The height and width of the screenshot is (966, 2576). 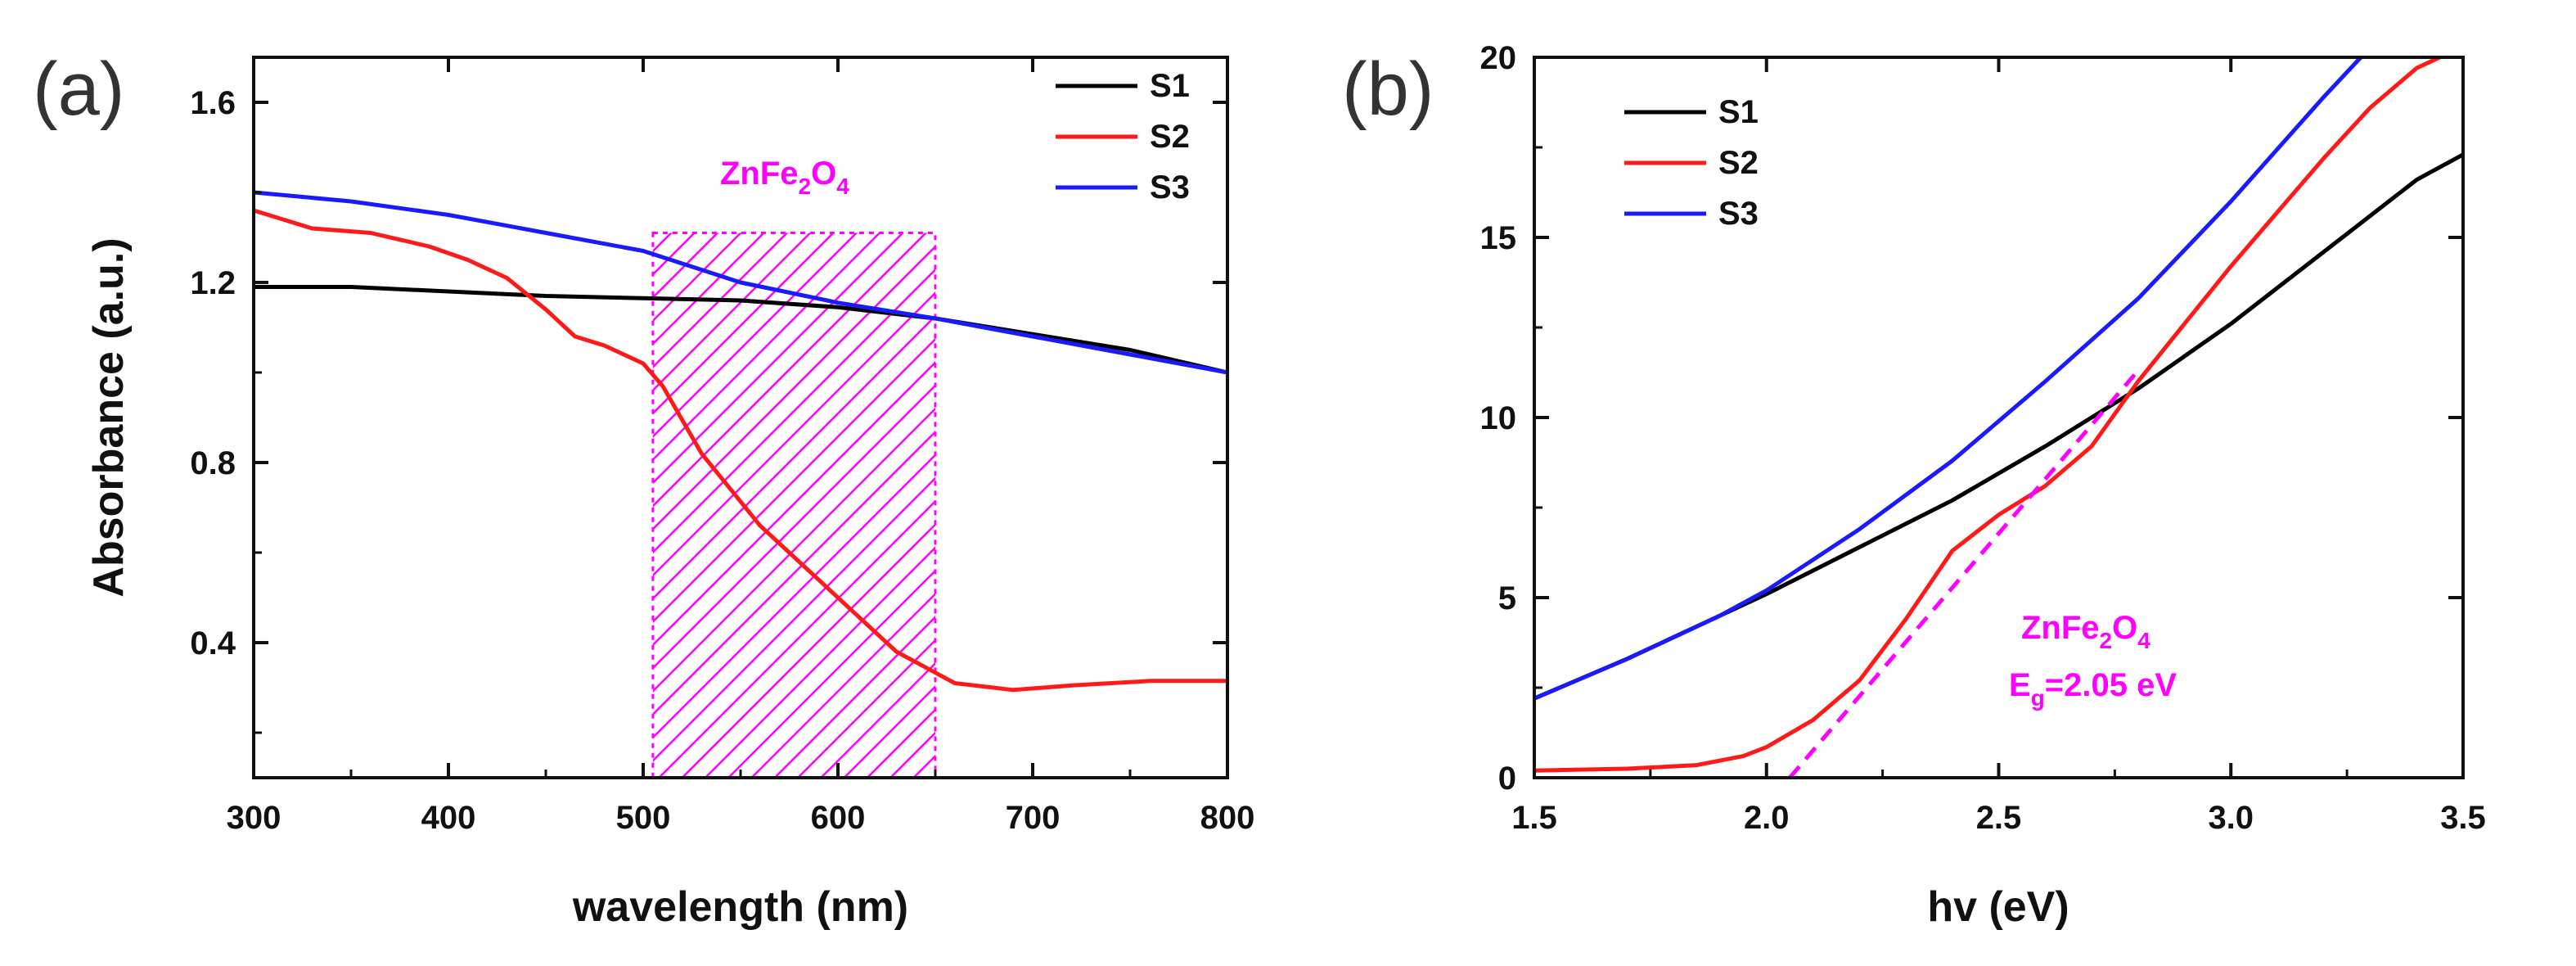 What do you see at coordinates (254, 818) in the screenshot?
I see `x-tick-label: 300` at bounding box center [254, 818].